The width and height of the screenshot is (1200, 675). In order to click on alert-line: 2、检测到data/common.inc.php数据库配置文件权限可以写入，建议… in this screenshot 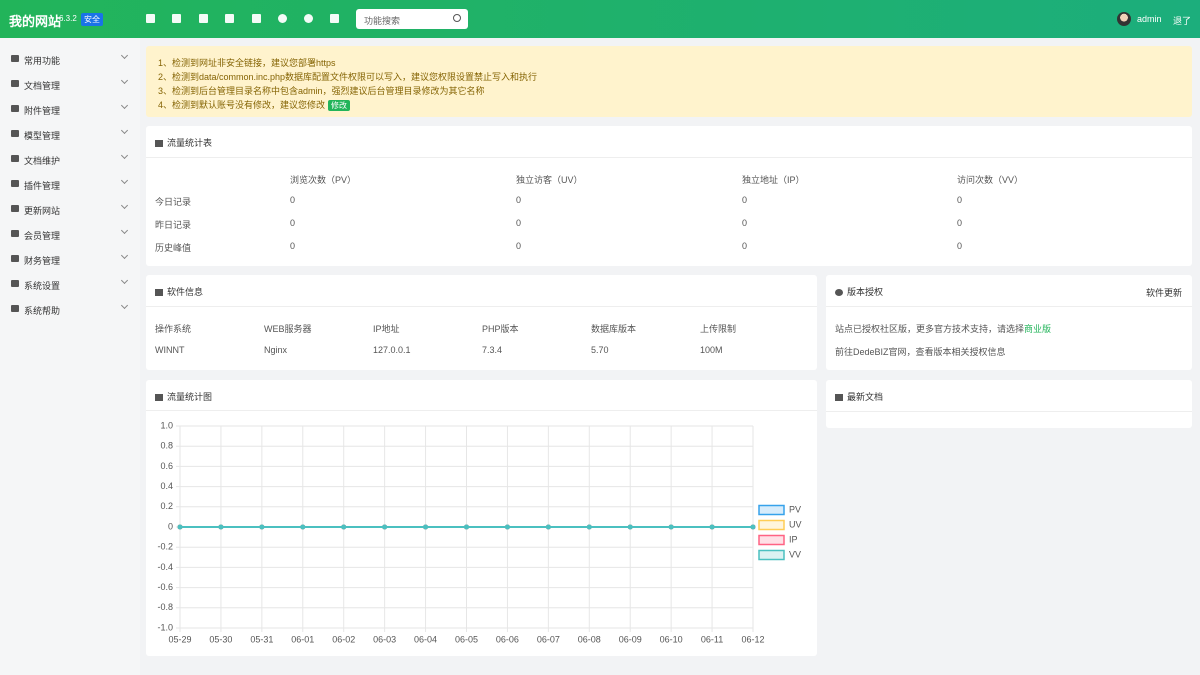, I will do `click(347, 76)`.